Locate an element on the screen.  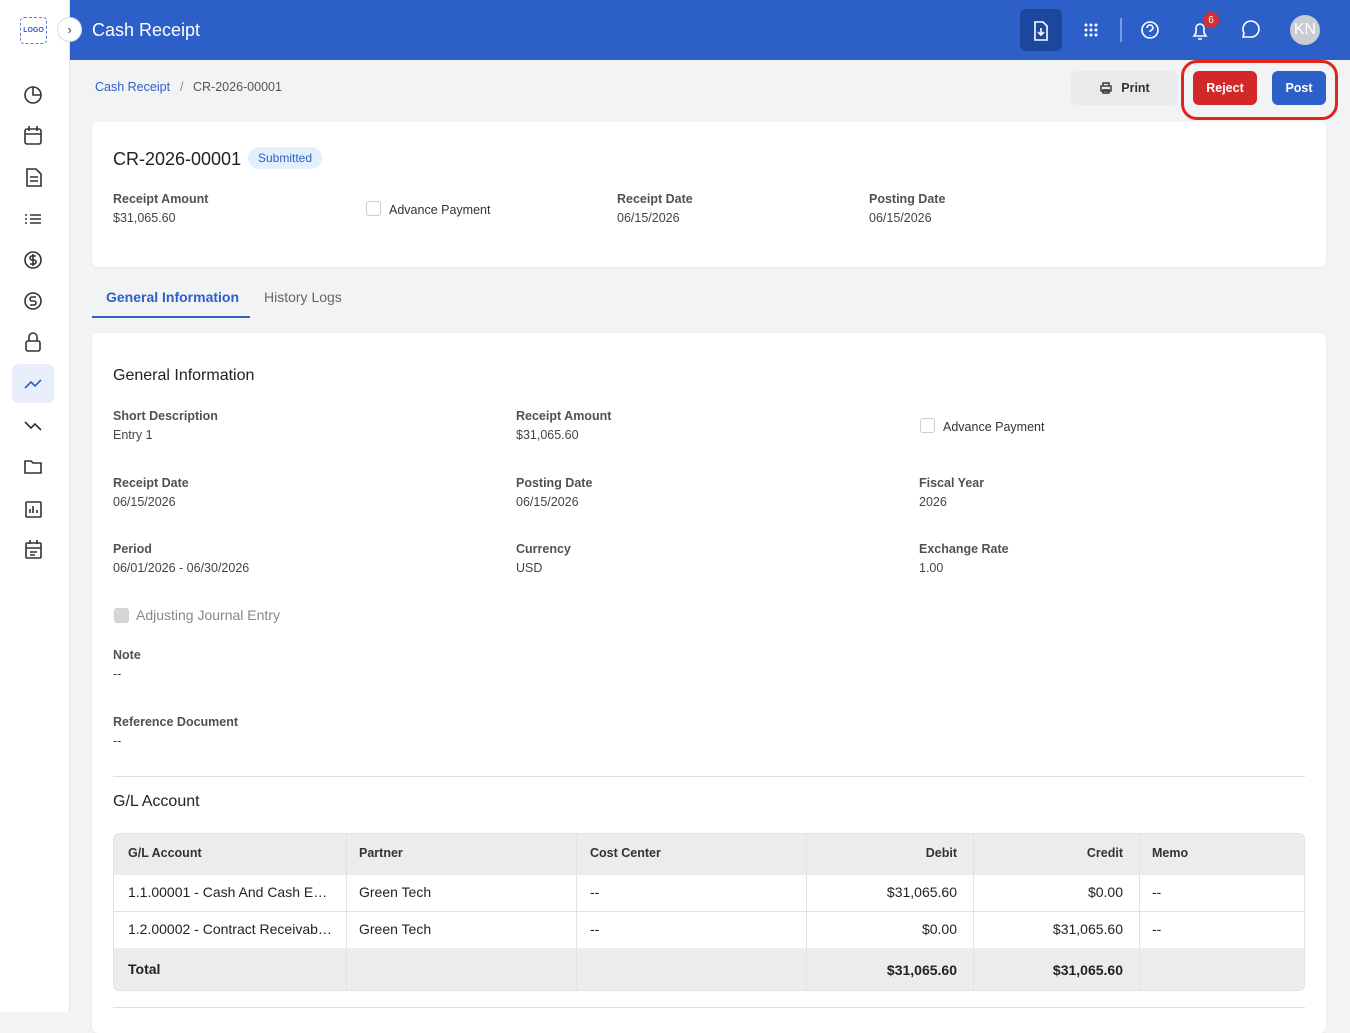
avatar: KN is located at coordinates (1305, 30).